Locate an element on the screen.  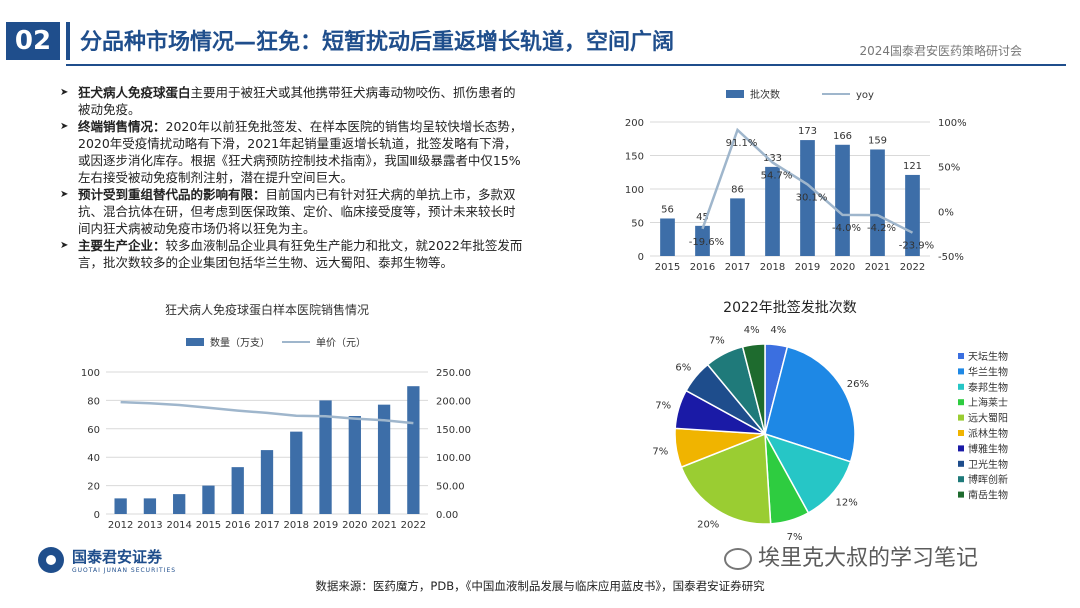
y-tick-label: 40 is located at coordinates (93, 458).